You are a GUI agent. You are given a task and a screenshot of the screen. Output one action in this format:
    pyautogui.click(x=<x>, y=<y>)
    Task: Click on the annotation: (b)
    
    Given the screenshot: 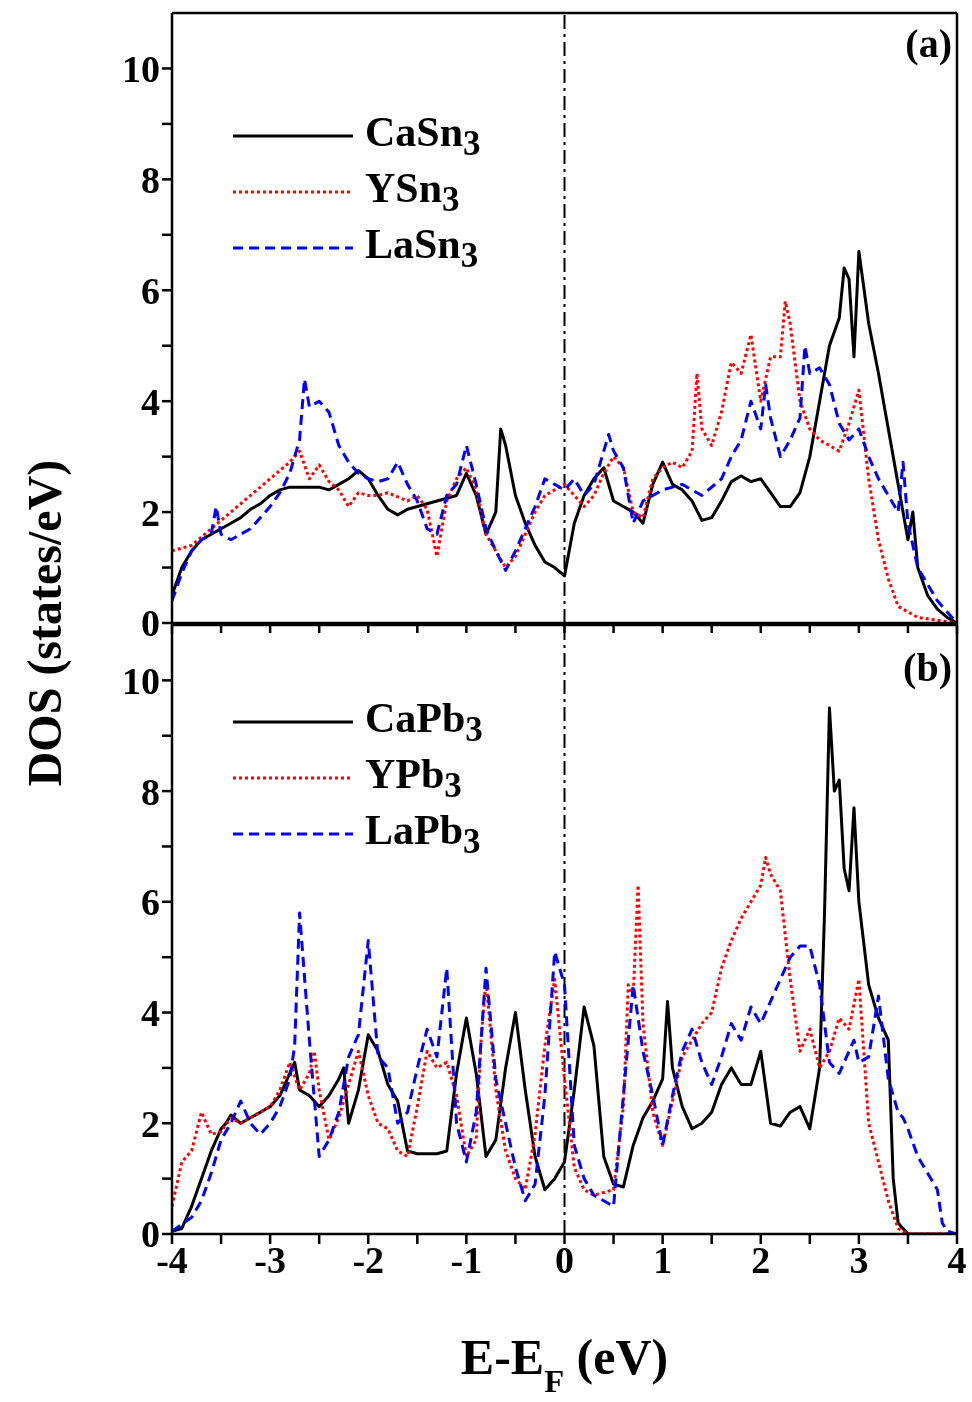 What is the action you would take?
    pyautogui.click(x=927, y=667)
    